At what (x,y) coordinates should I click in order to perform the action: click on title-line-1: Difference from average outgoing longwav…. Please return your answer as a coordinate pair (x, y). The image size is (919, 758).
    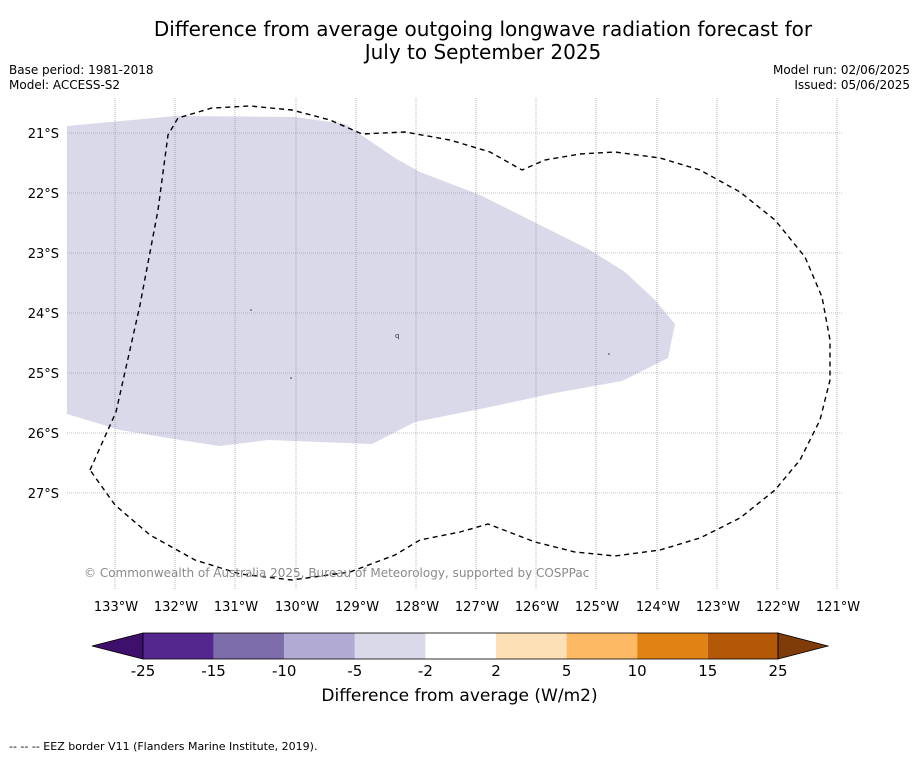
    Looking at the image, I should click on (483, 29).